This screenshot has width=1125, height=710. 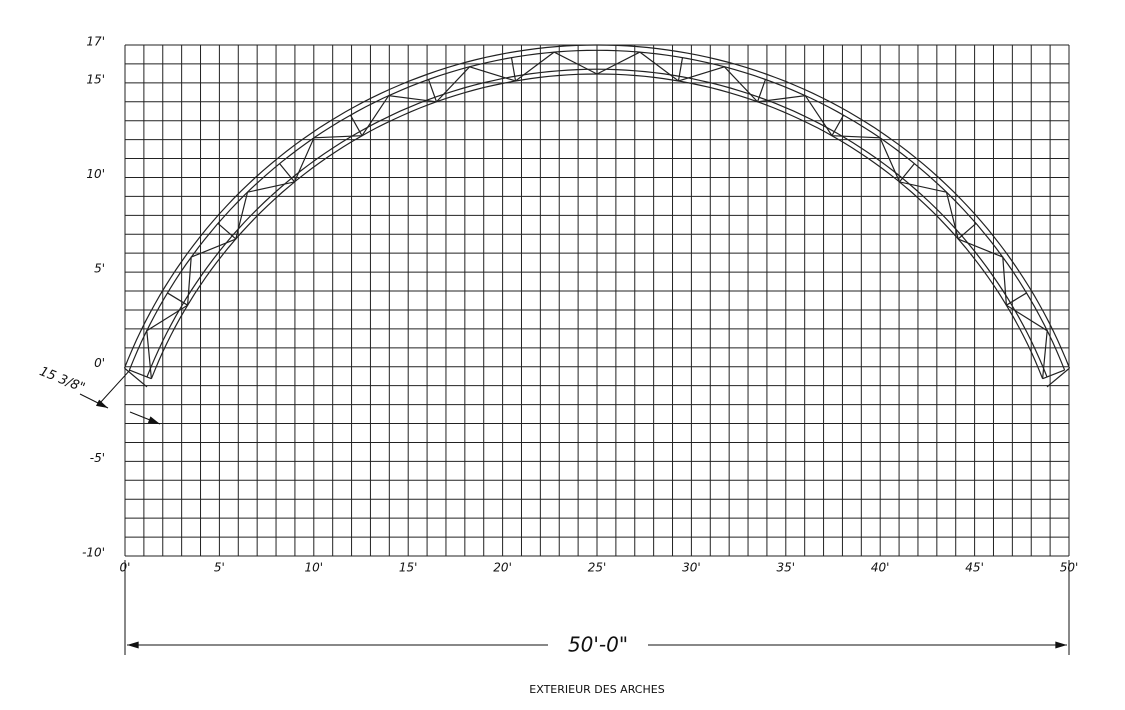 I want to click on x-tick-label: 30', so click(x=691, y=568).